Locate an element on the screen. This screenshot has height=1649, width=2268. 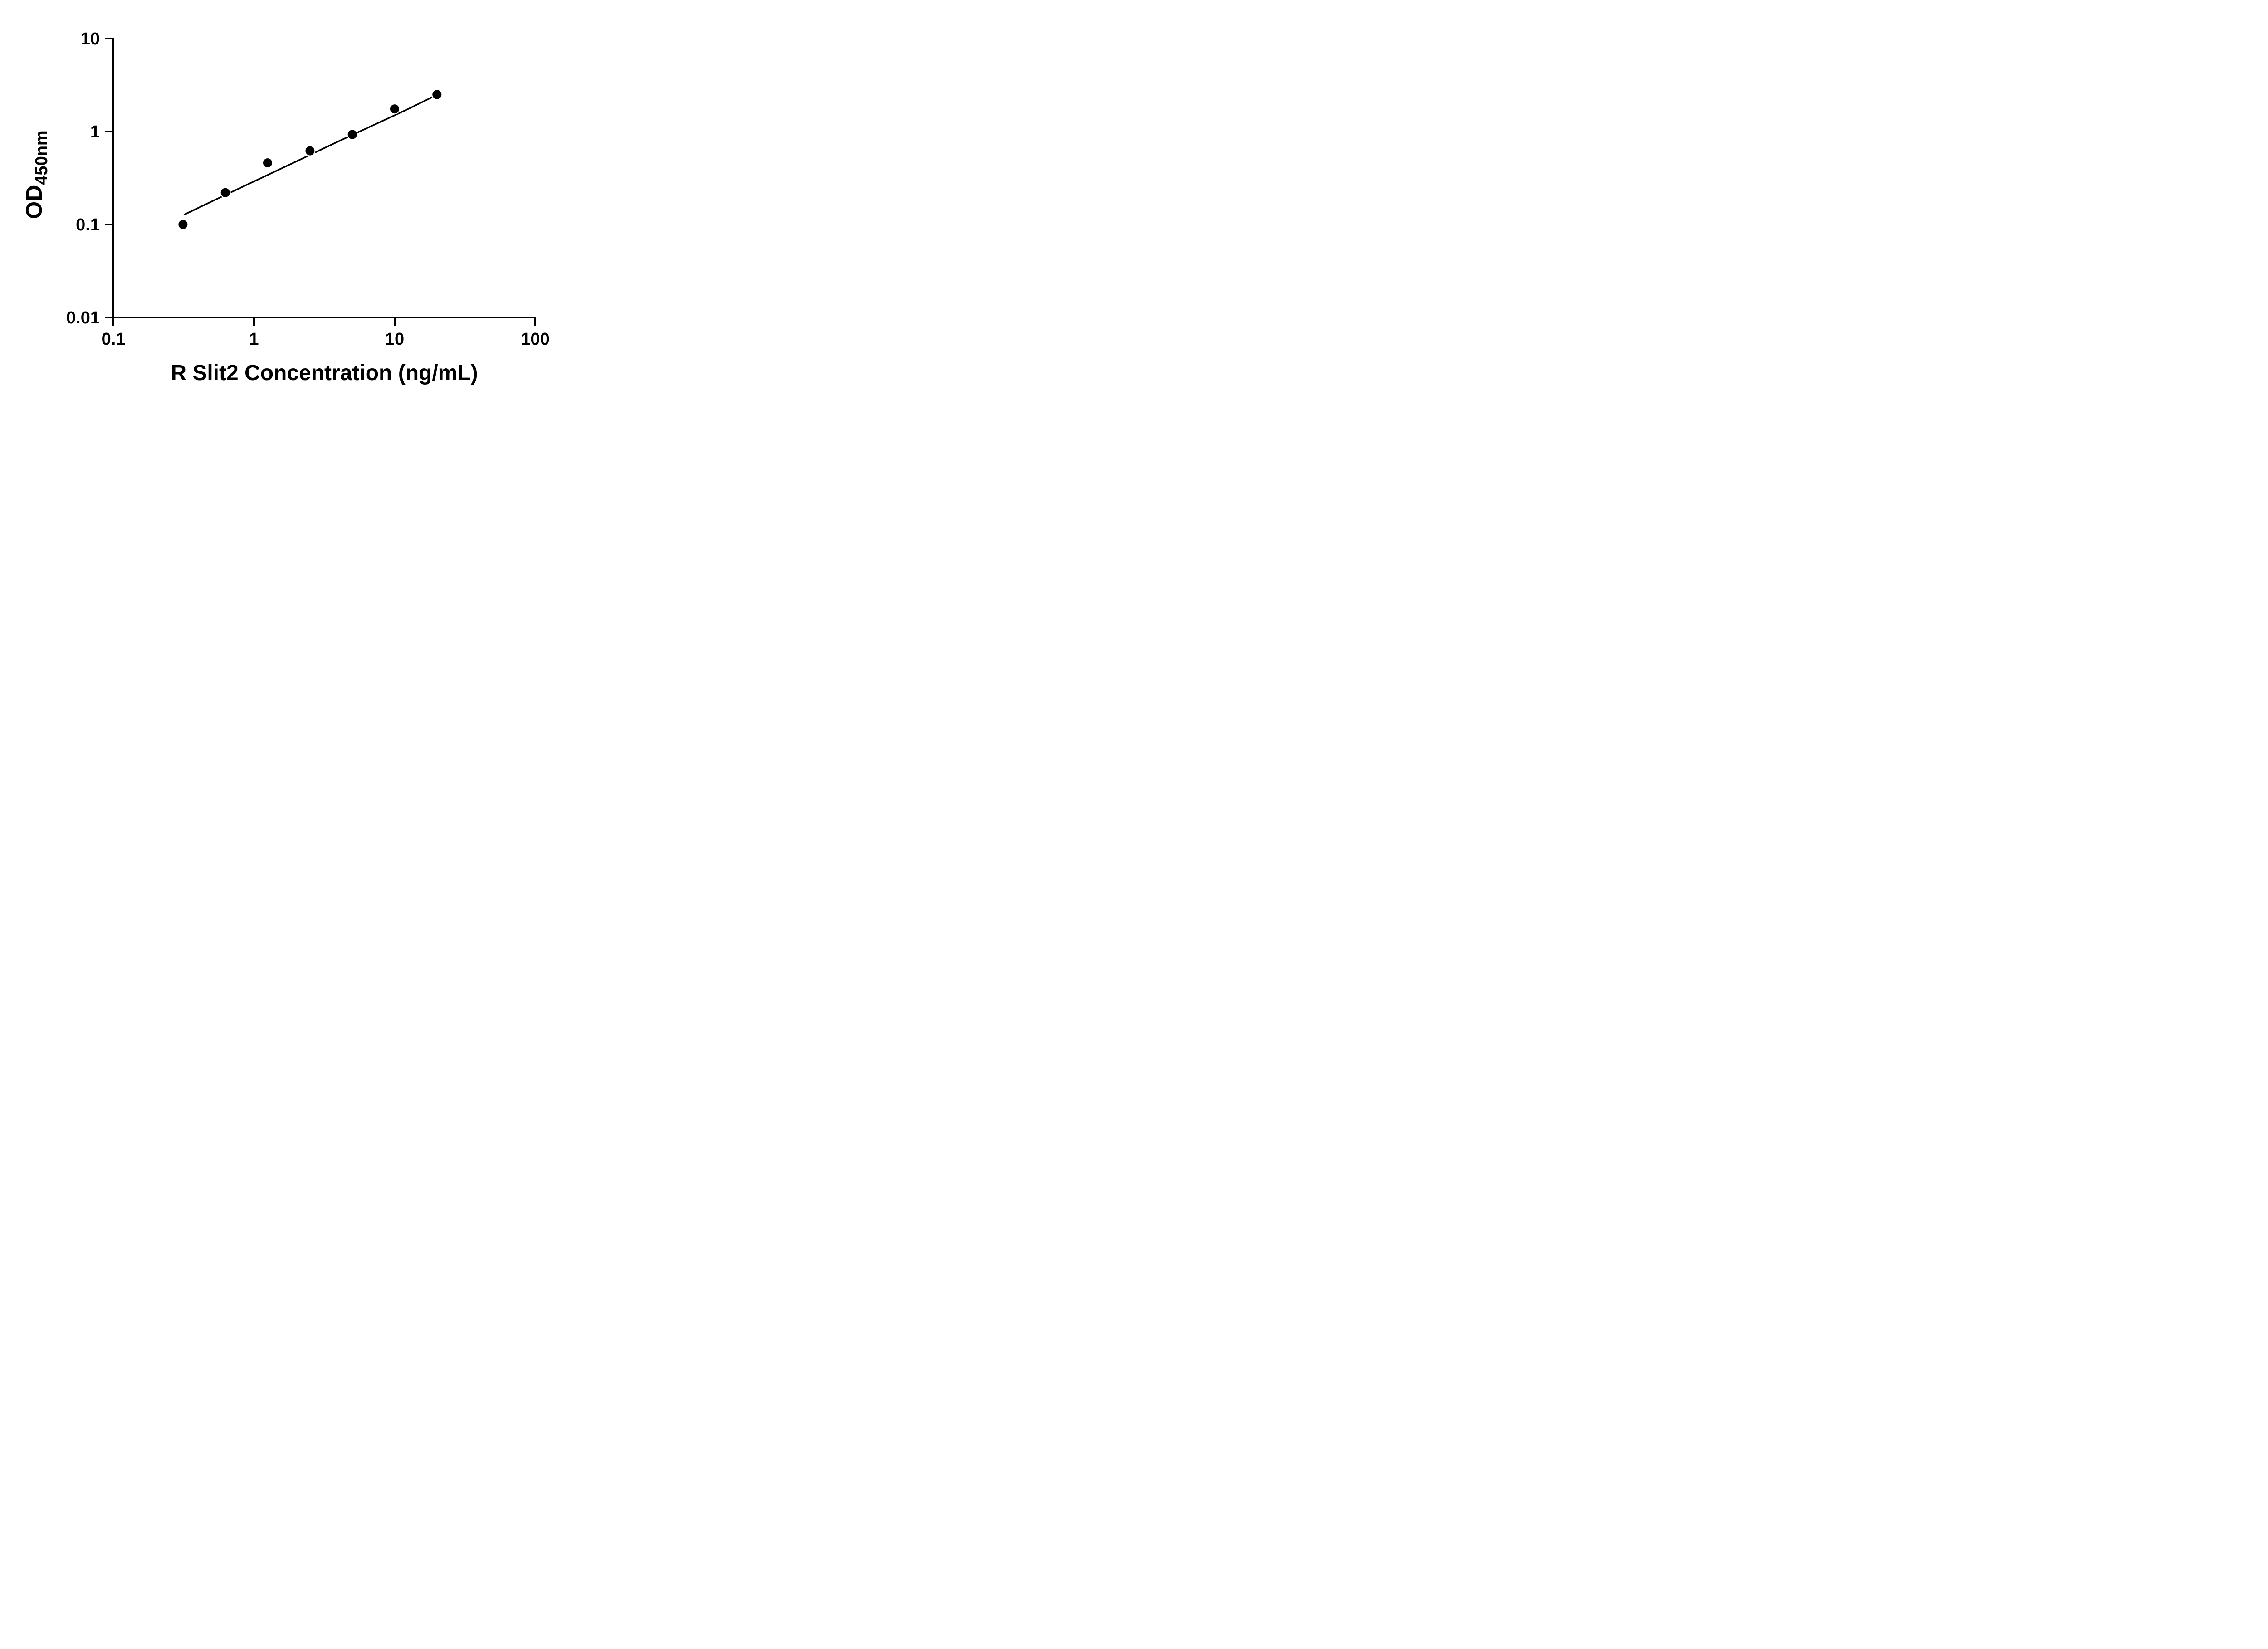
y-tick-label: 0.1 is located at coordinates (88, 225).